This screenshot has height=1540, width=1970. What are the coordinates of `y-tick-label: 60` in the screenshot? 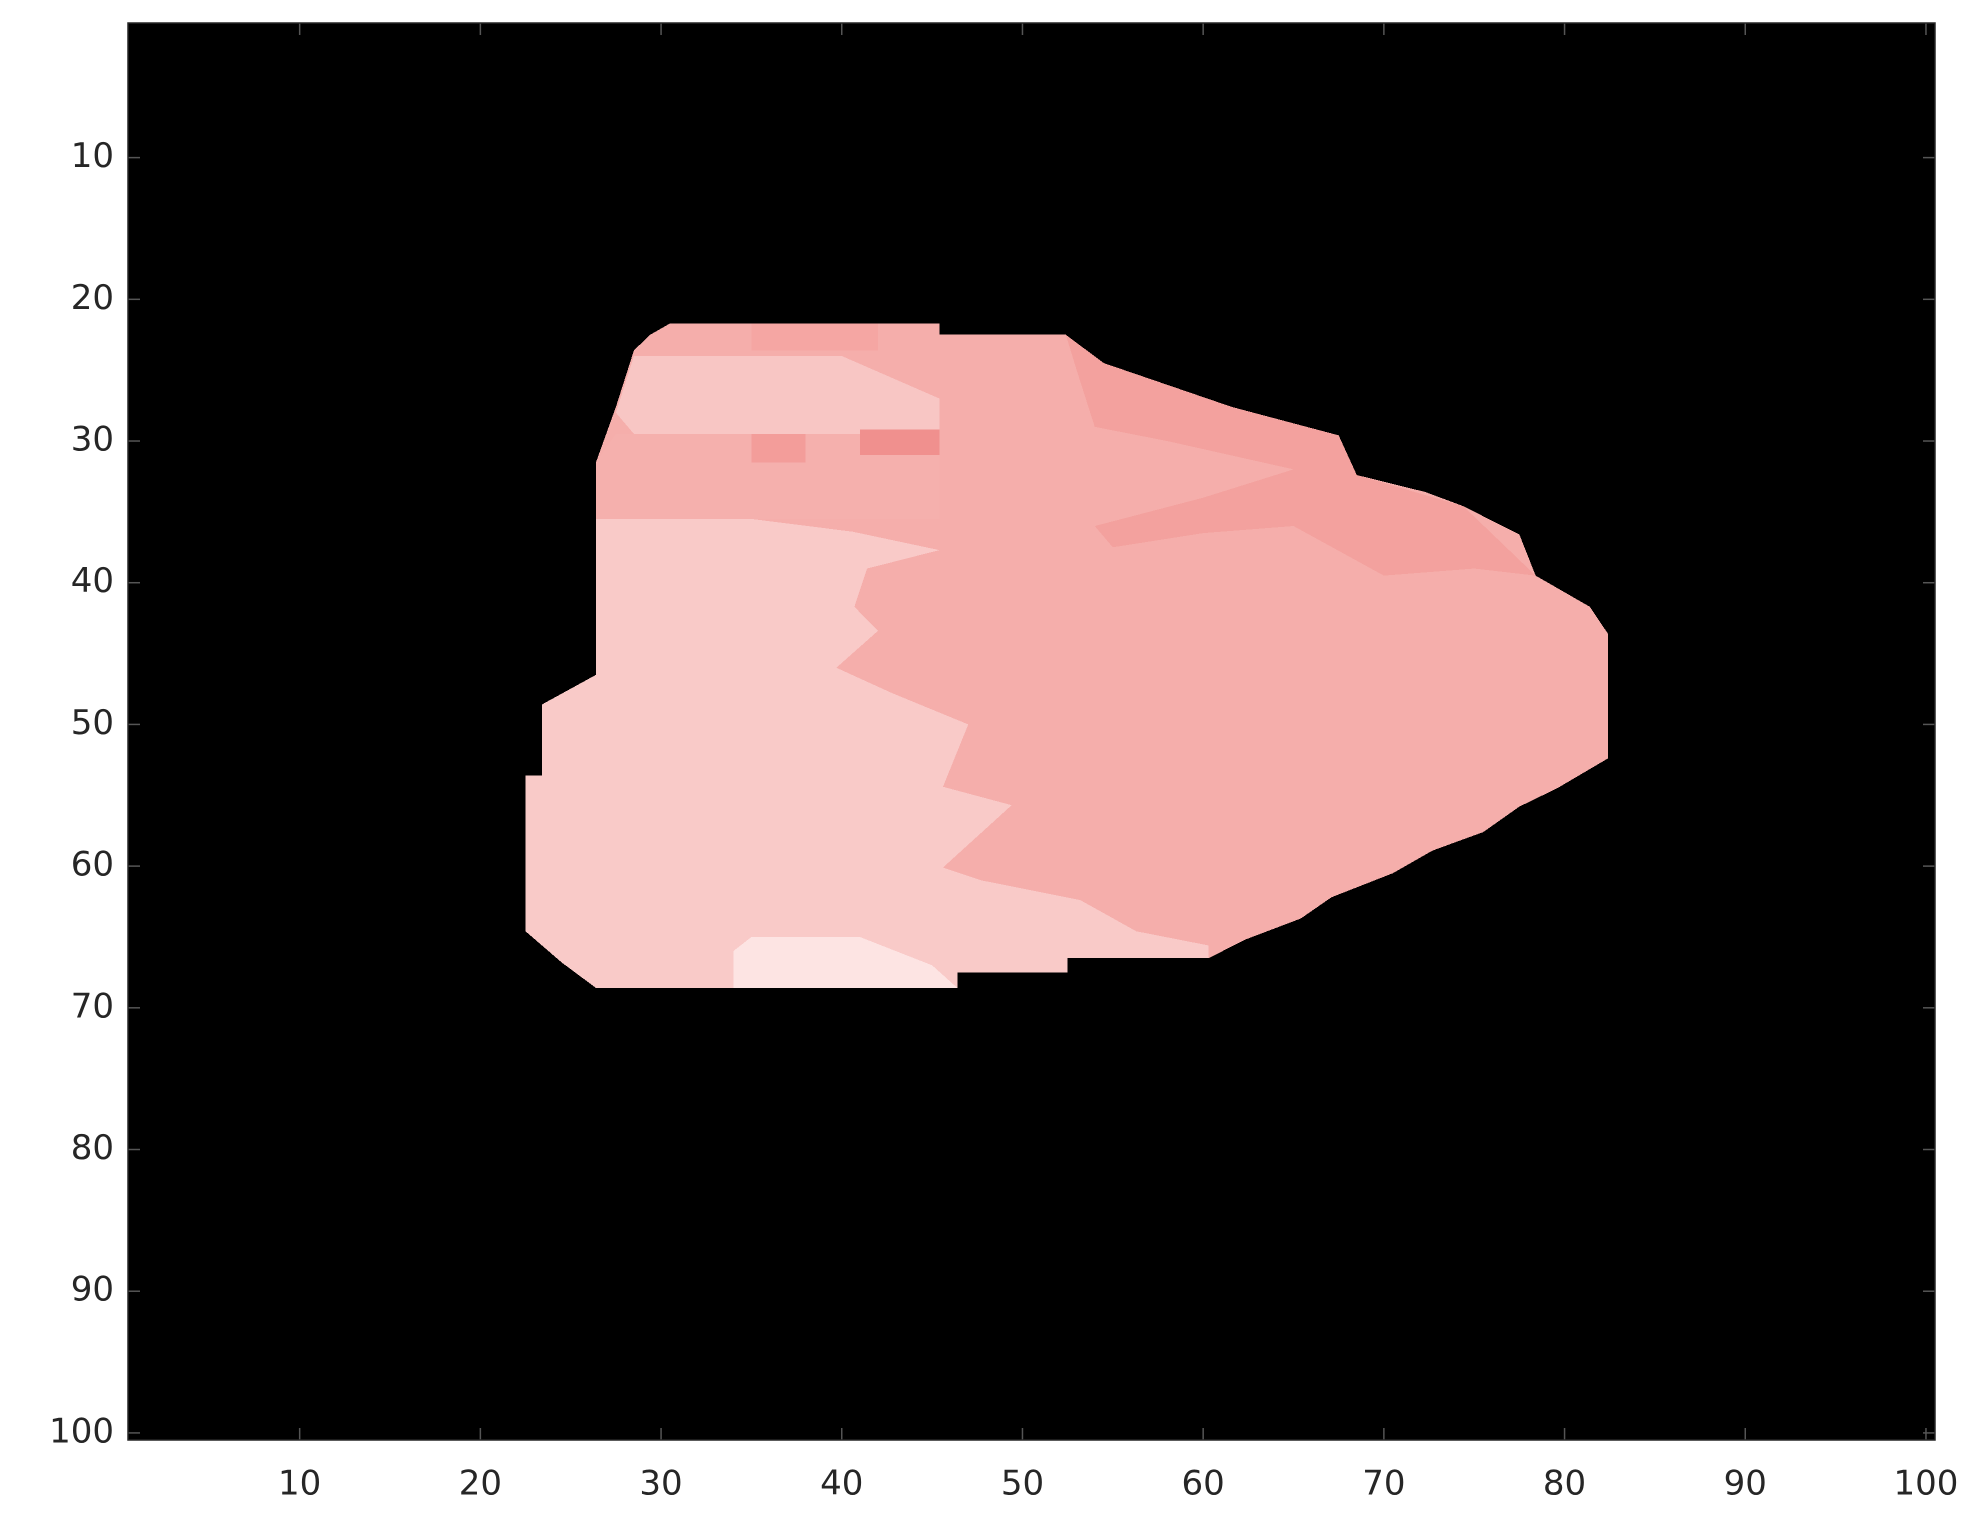 It's located at (92, 865).